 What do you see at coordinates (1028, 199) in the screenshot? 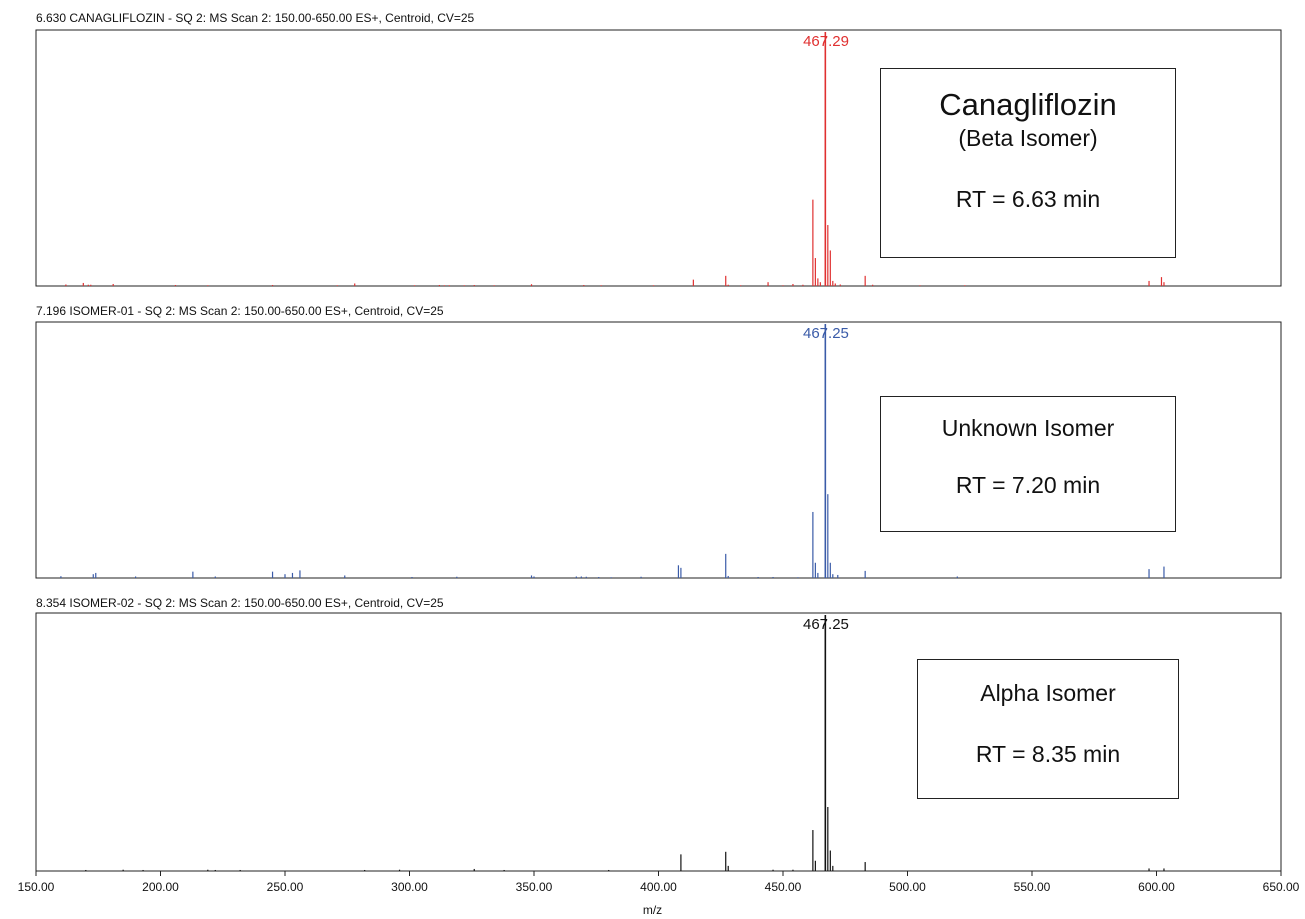
I see `annotation-retention-time: RT = 6.63 min` at bounding box center [1028, 199].